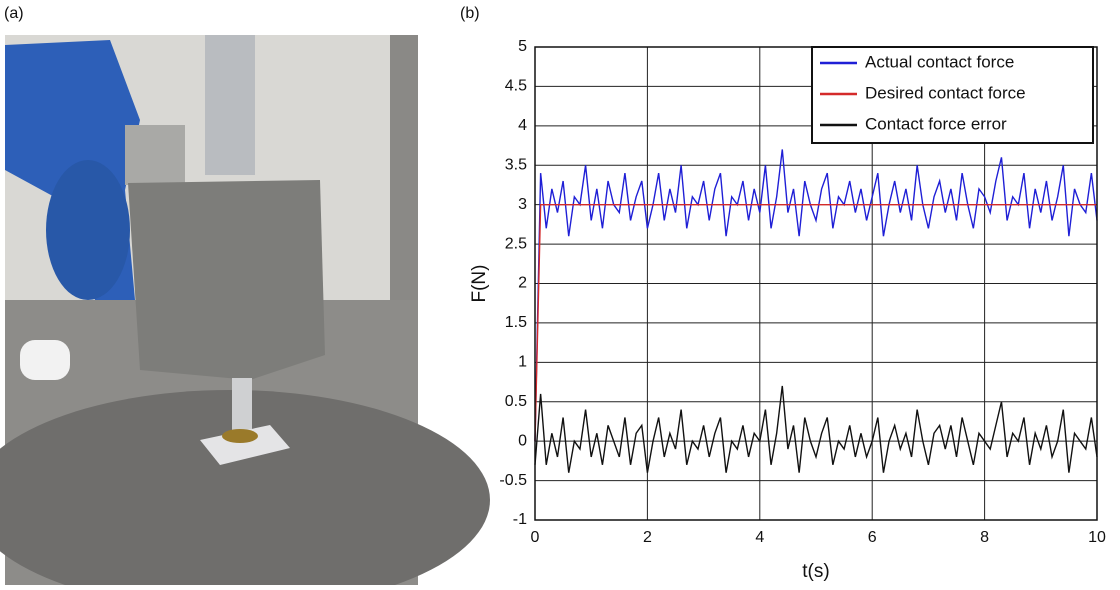  What do you see at coordinates (513, 480) in the screenshot?
I see `y-tick-label: -0.5` at bounding box center [513, 480].